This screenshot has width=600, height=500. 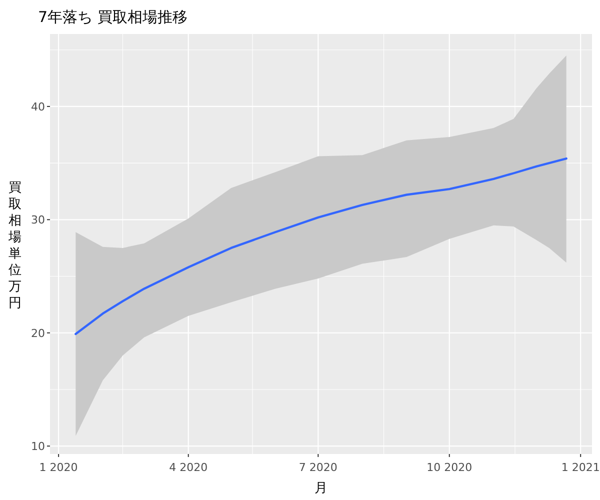 What do you see at coordinates (38, 220) in the screenshot?
I see `y-tick-label: 30` at bounding box center [38, 220].